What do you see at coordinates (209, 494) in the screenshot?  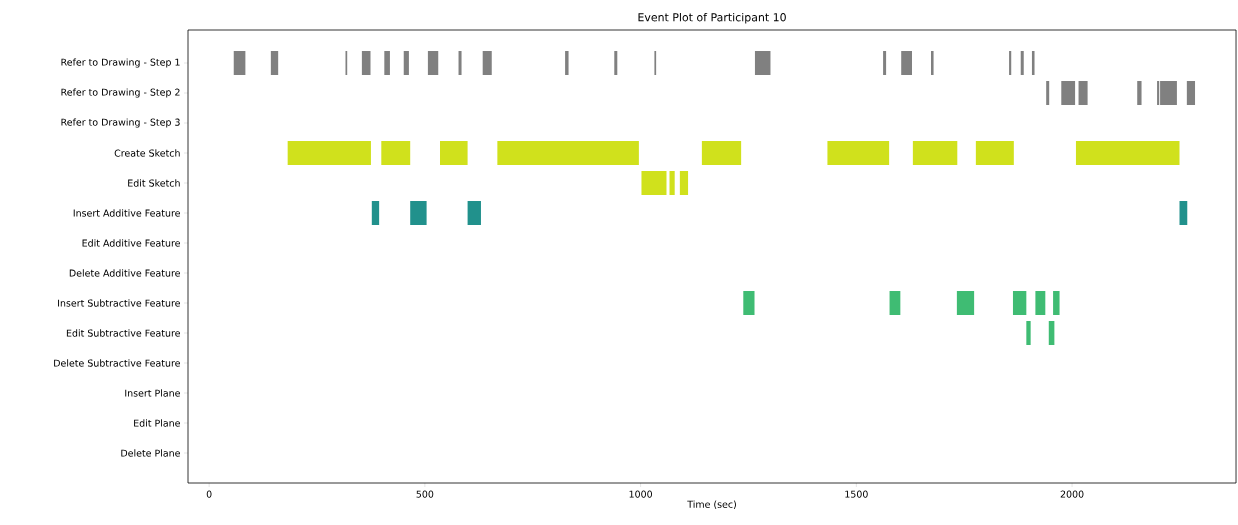 I see `x-tick-label: 0` at bounding box center [209, 494].